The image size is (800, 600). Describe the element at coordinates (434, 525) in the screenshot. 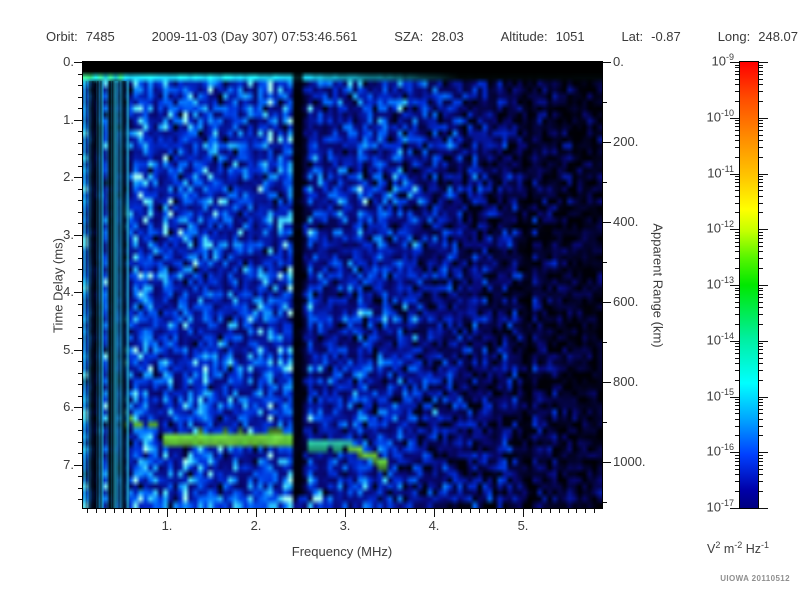

I see `frequency-tick-label: 4.` at that location.